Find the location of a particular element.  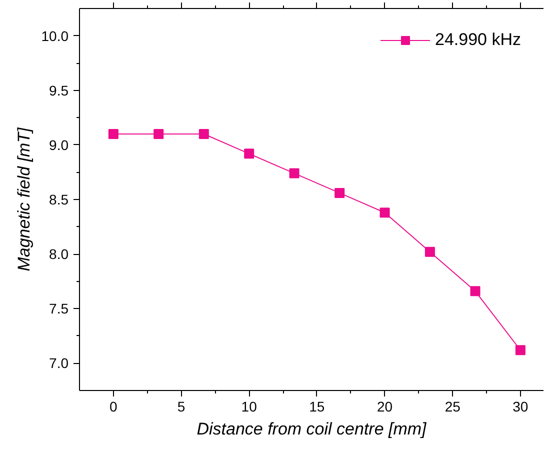

x-tick-label: 5 is located at coordinates (181, 406).